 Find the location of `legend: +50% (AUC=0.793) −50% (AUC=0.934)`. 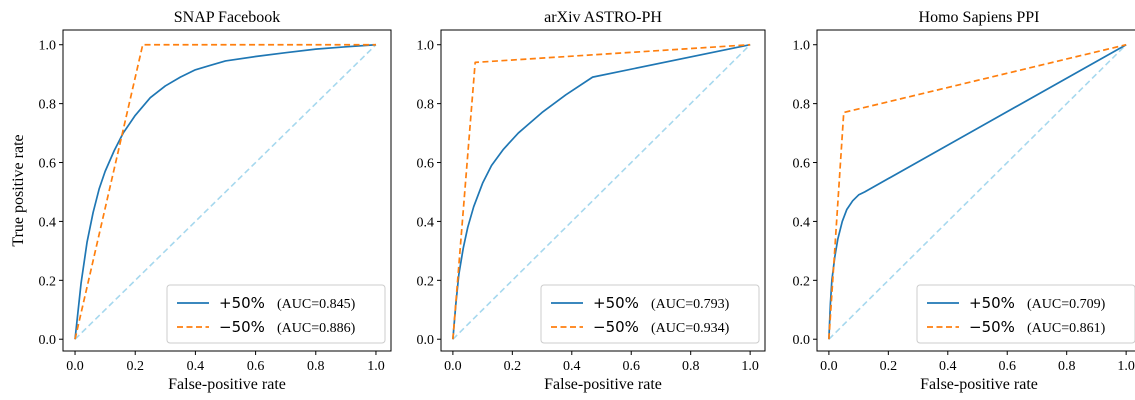

legend: +50% (AUC=0.793) −50% (AUC=0.934) is located at coordinates (650, 314).